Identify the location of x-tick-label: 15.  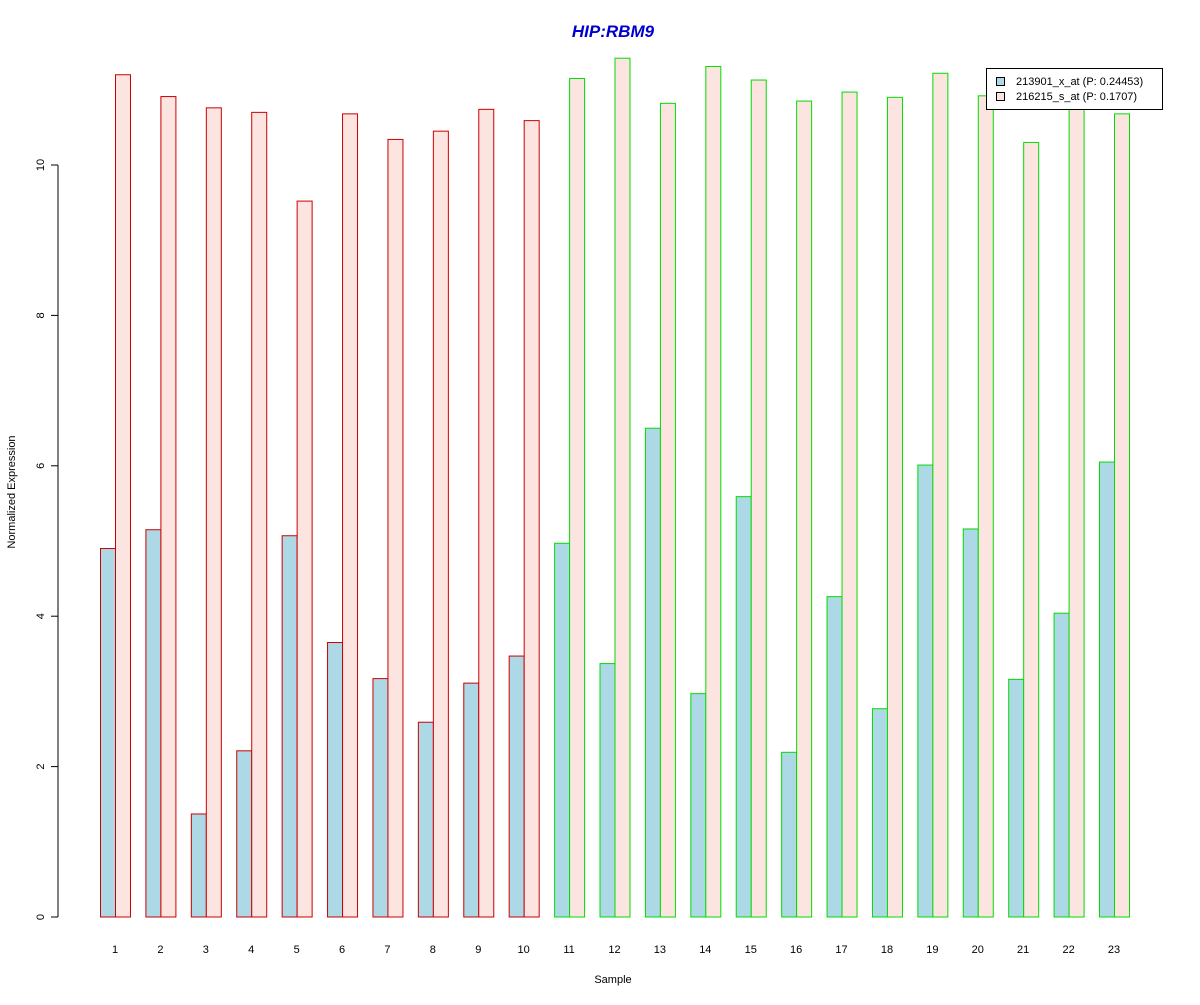
(751, 950).